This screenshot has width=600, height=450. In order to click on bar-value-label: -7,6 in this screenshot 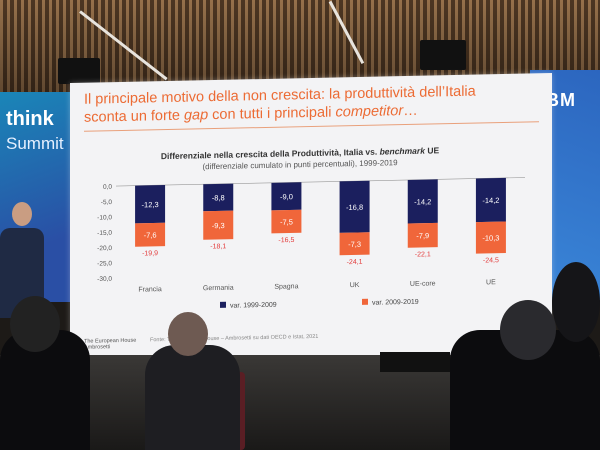, I will do `click(150, 235)`.